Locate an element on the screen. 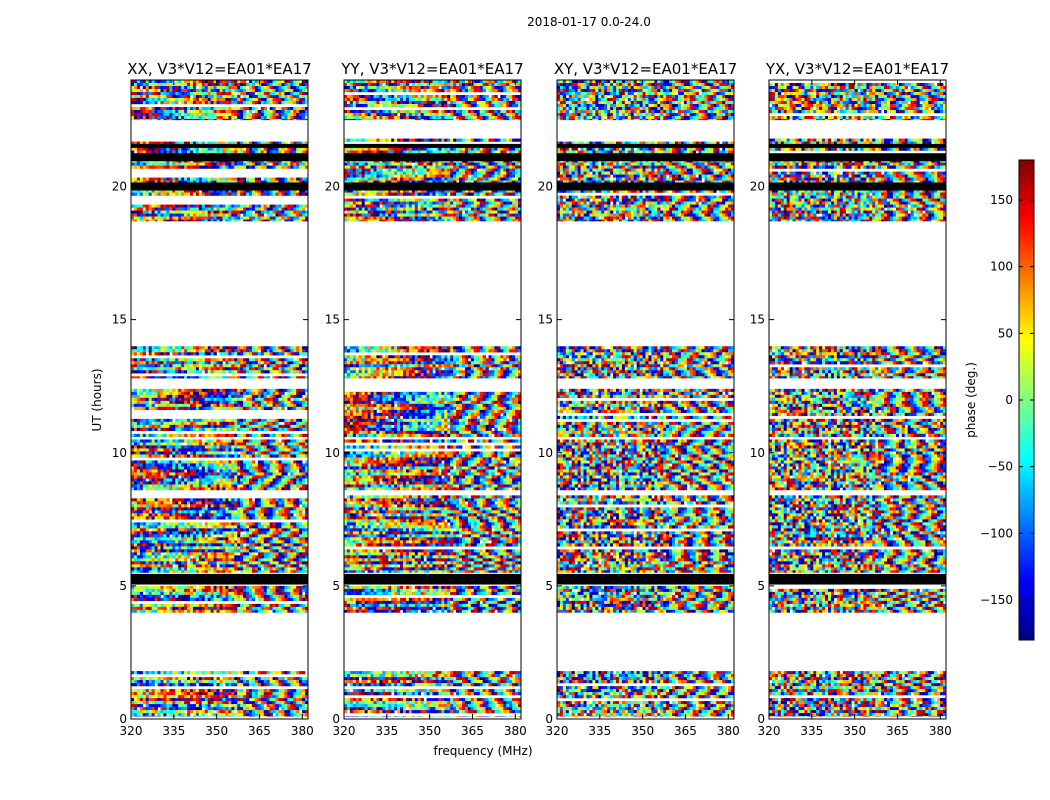 Image resolution: width=1050 pixels, height=800 pixels. panel-title: YX, V3*V12=EA01*EA17 is located at coordinates (857, 69).